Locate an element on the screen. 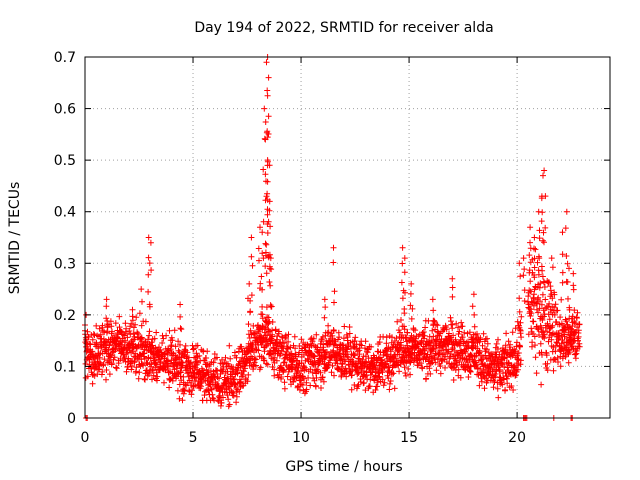 The height and width of the screenshot is (480, 640). y-tick-label: 0.6 is located at coordinates (65, 110).